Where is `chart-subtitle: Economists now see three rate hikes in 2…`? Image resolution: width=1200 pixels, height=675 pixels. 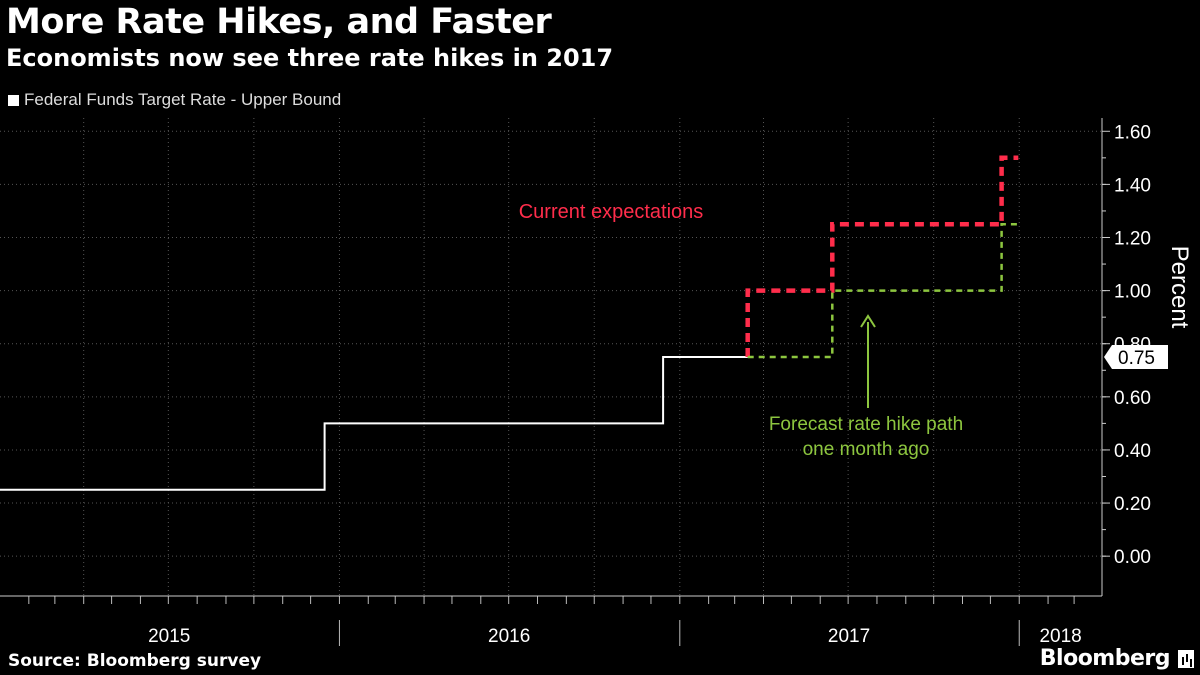
chart-subtitle: Economists now see three rate hikes in 2… is located at coordinates (310, 58).